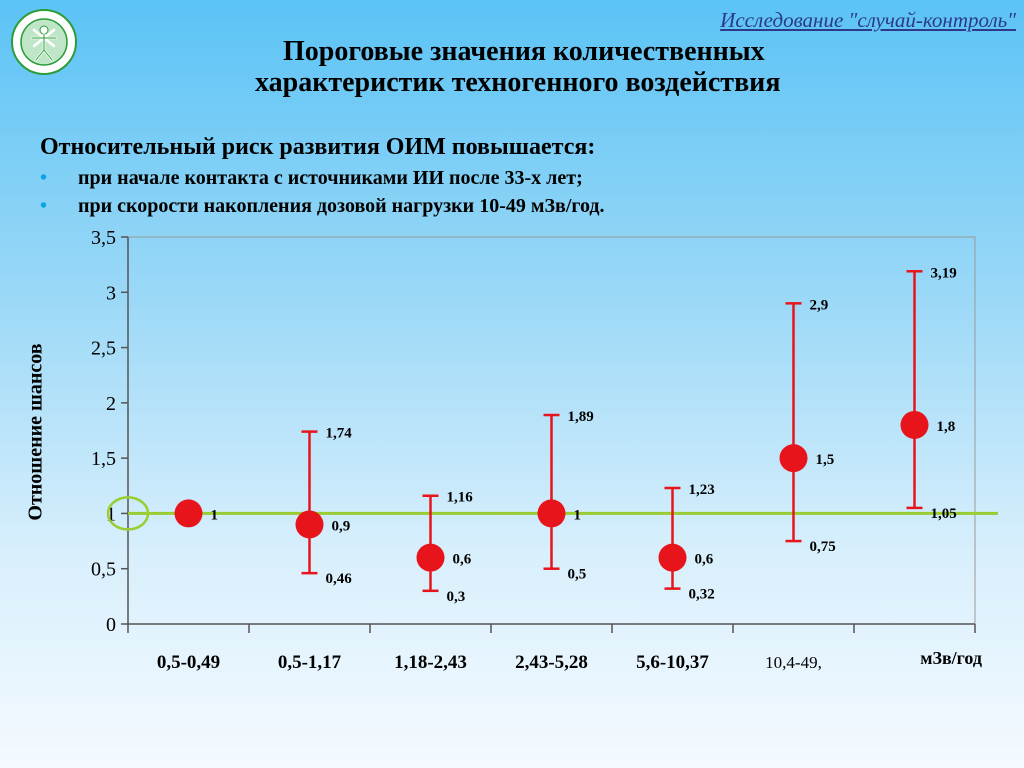 This screenshot has width=1024, height=768. Describe the element at coordinates (944, 514) in the screenshot. I see `lower-ci-label: 1,05` at that location.